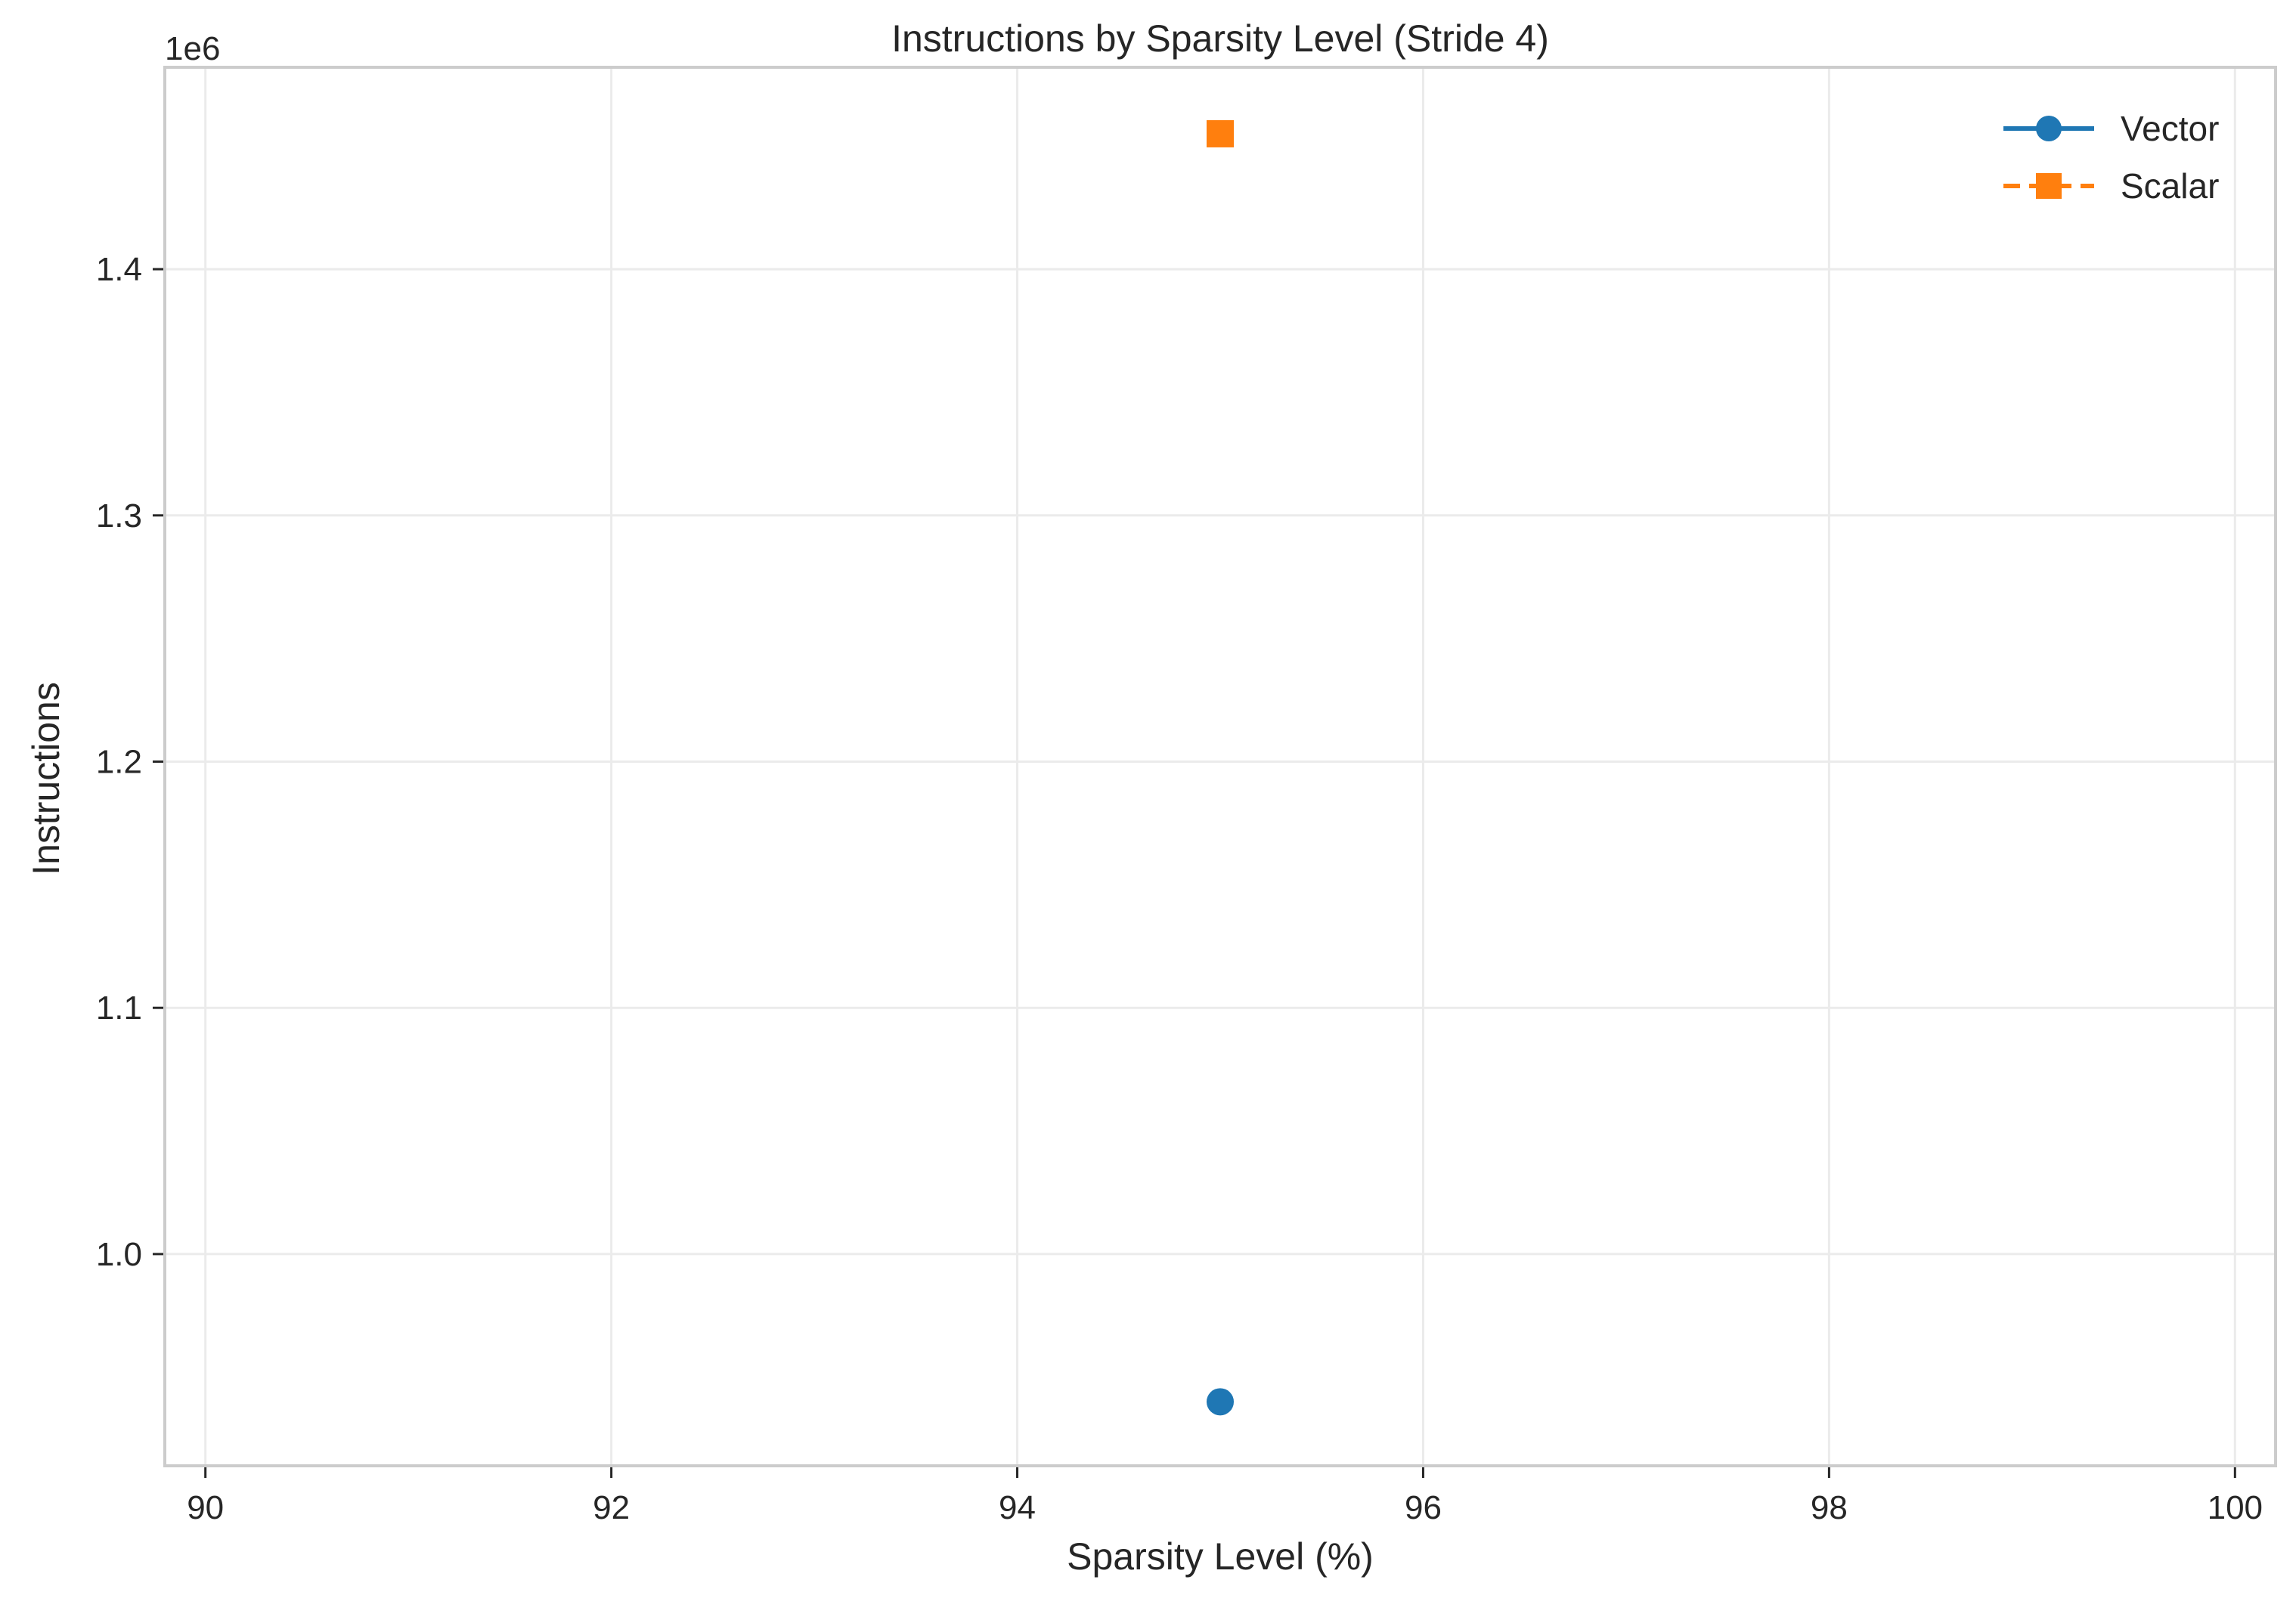  I want to click on x-tick-label: 90, so click(205, 1507).